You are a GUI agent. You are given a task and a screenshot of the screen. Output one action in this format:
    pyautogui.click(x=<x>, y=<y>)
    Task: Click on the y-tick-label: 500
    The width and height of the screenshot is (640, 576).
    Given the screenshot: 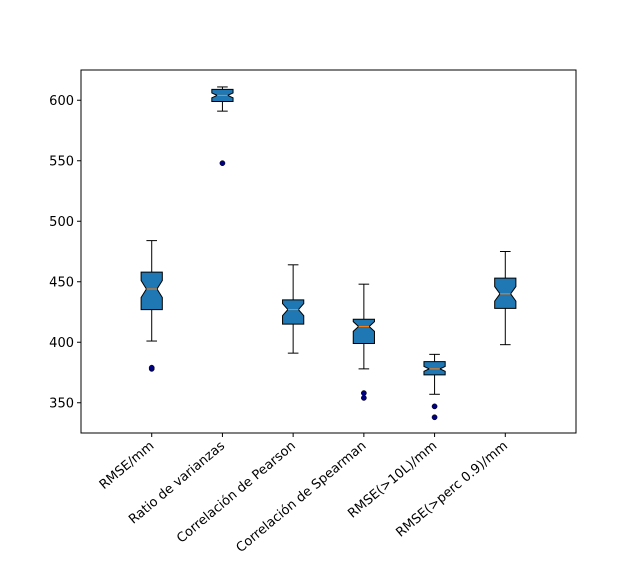 What is the action you would take?
    pyautogui.click(x=61, y=222)
    